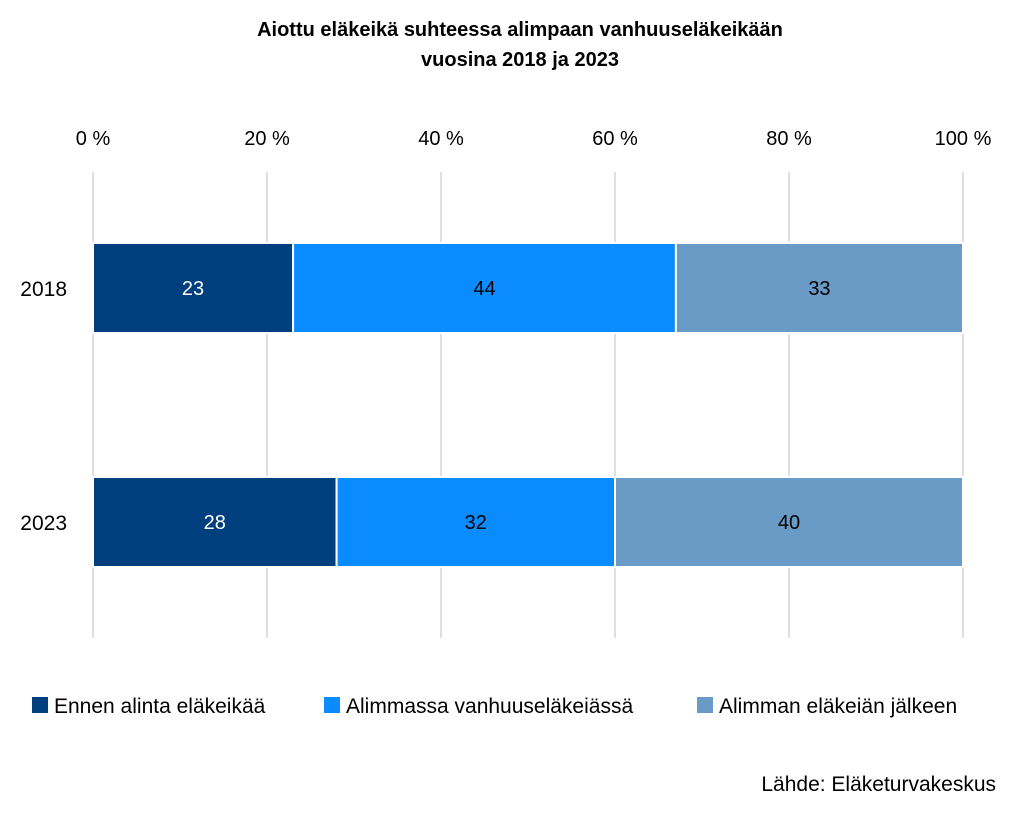  I want to click on x-tick-label: 80 %, so click(789, 139).